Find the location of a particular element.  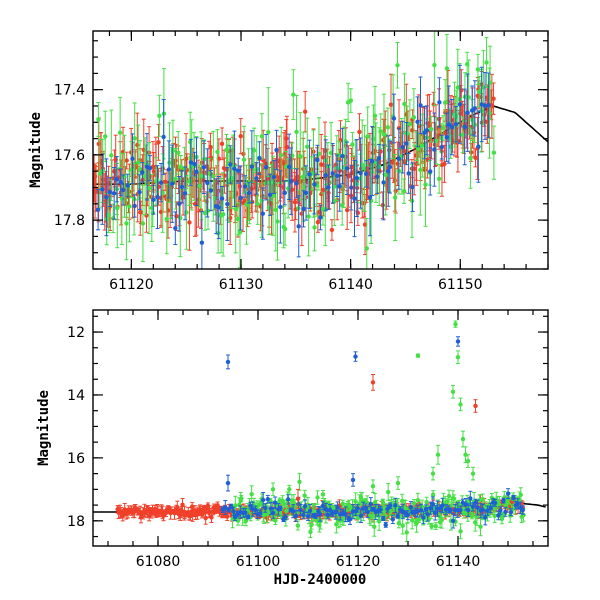

x-tick-label: 61120 is located at coordinates (131, 285).